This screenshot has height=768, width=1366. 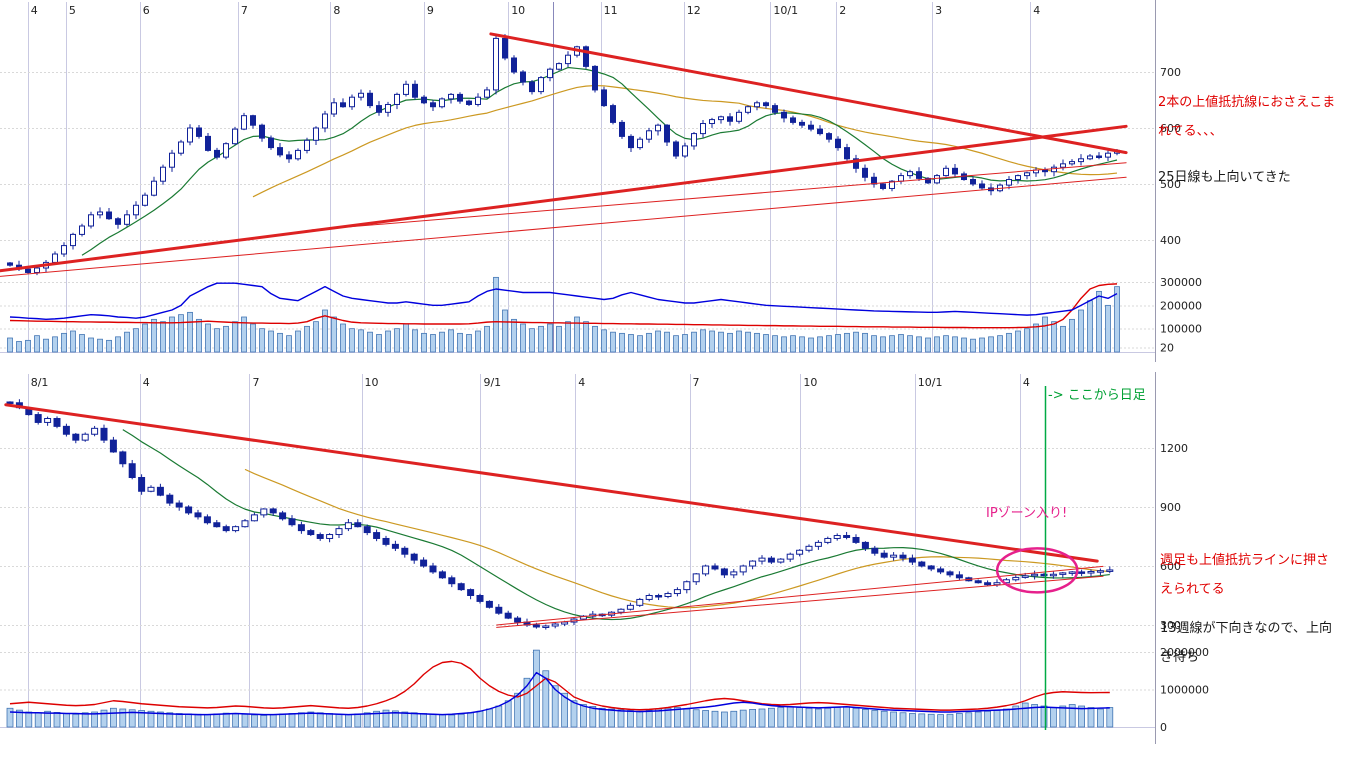 I want to click on svg-text: 700, so click(x=1170, y=72).